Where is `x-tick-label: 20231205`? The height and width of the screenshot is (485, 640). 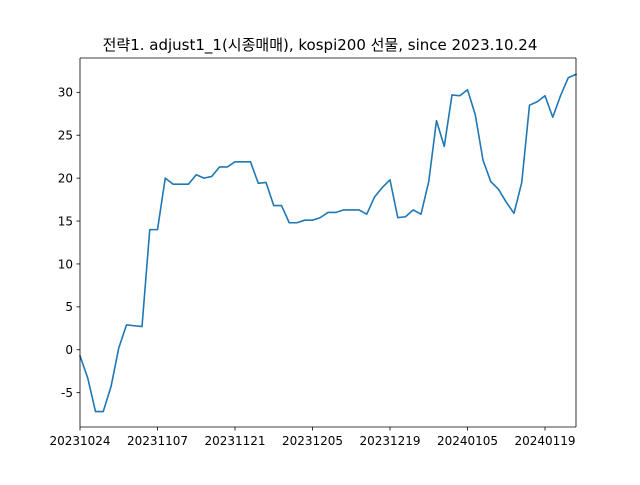
x-tick-label: 20231205 is located at coordinates (312, 441).